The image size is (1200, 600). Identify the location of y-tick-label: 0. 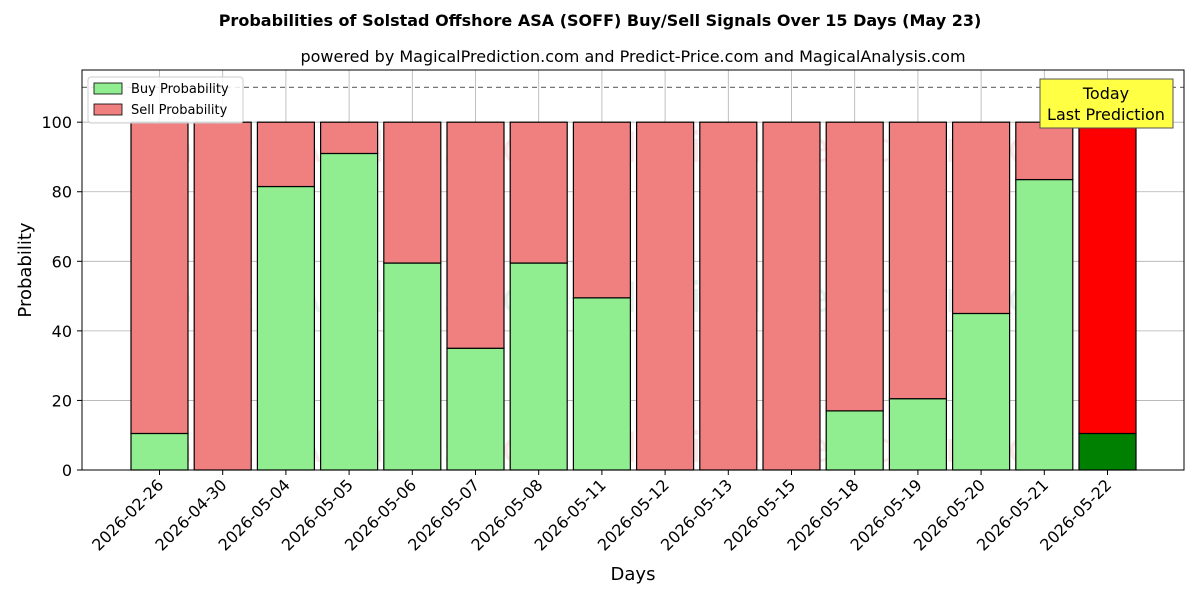
(67, 470).